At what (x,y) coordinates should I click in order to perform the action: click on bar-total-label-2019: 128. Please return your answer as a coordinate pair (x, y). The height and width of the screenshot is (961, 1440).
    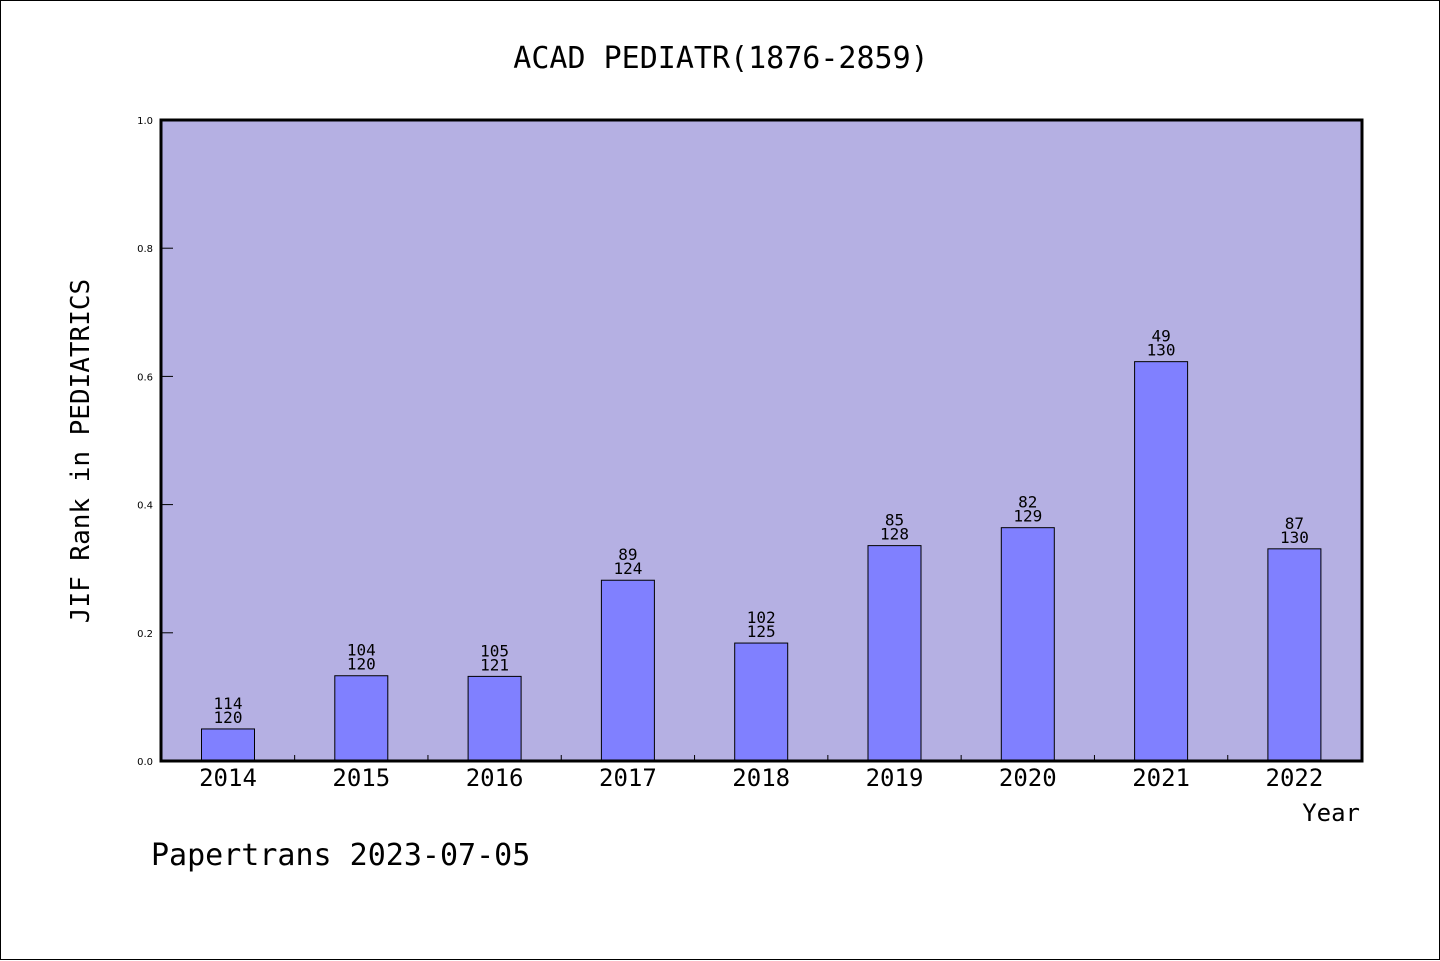
    Looking at the image, I should click on (894, 534).